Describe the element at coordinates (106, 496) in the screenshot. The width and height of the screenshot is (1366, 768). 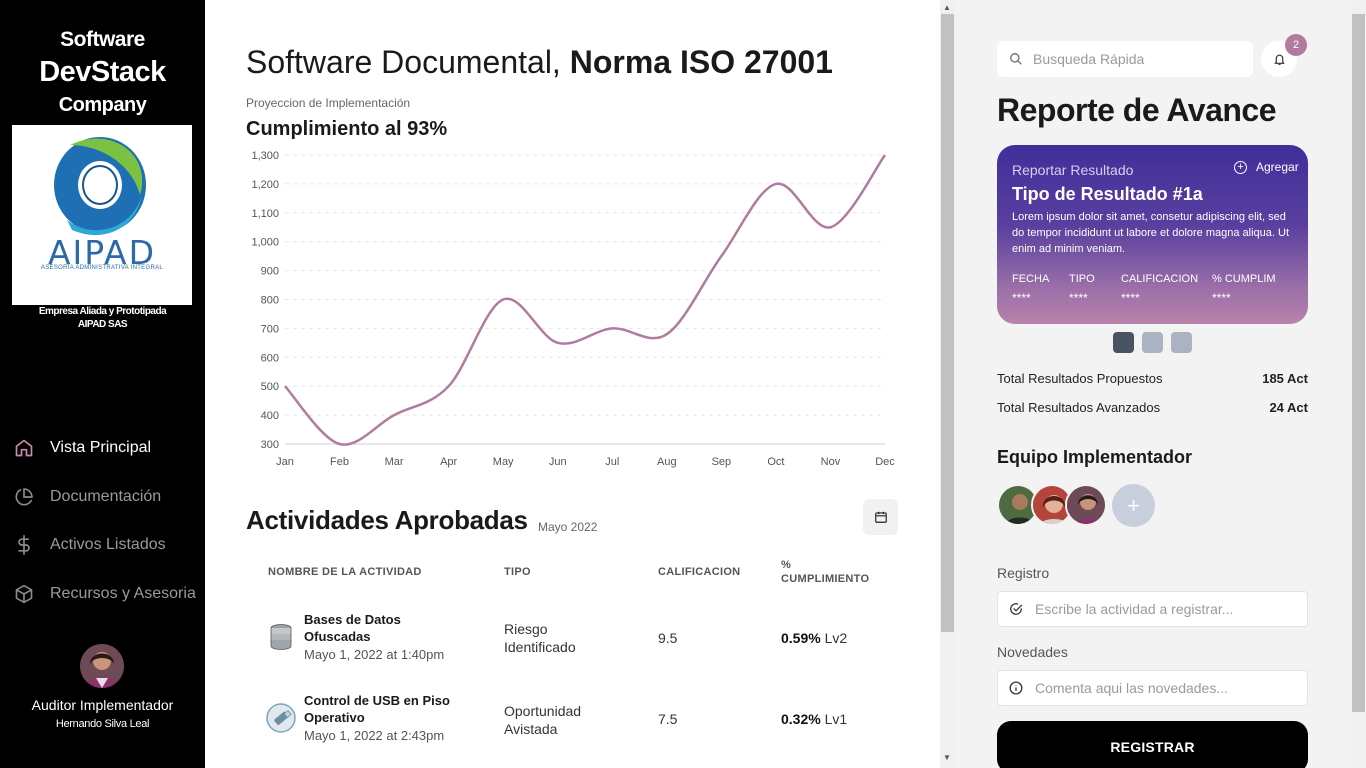
I see `sidebar-item-label: Documentación` at that location.